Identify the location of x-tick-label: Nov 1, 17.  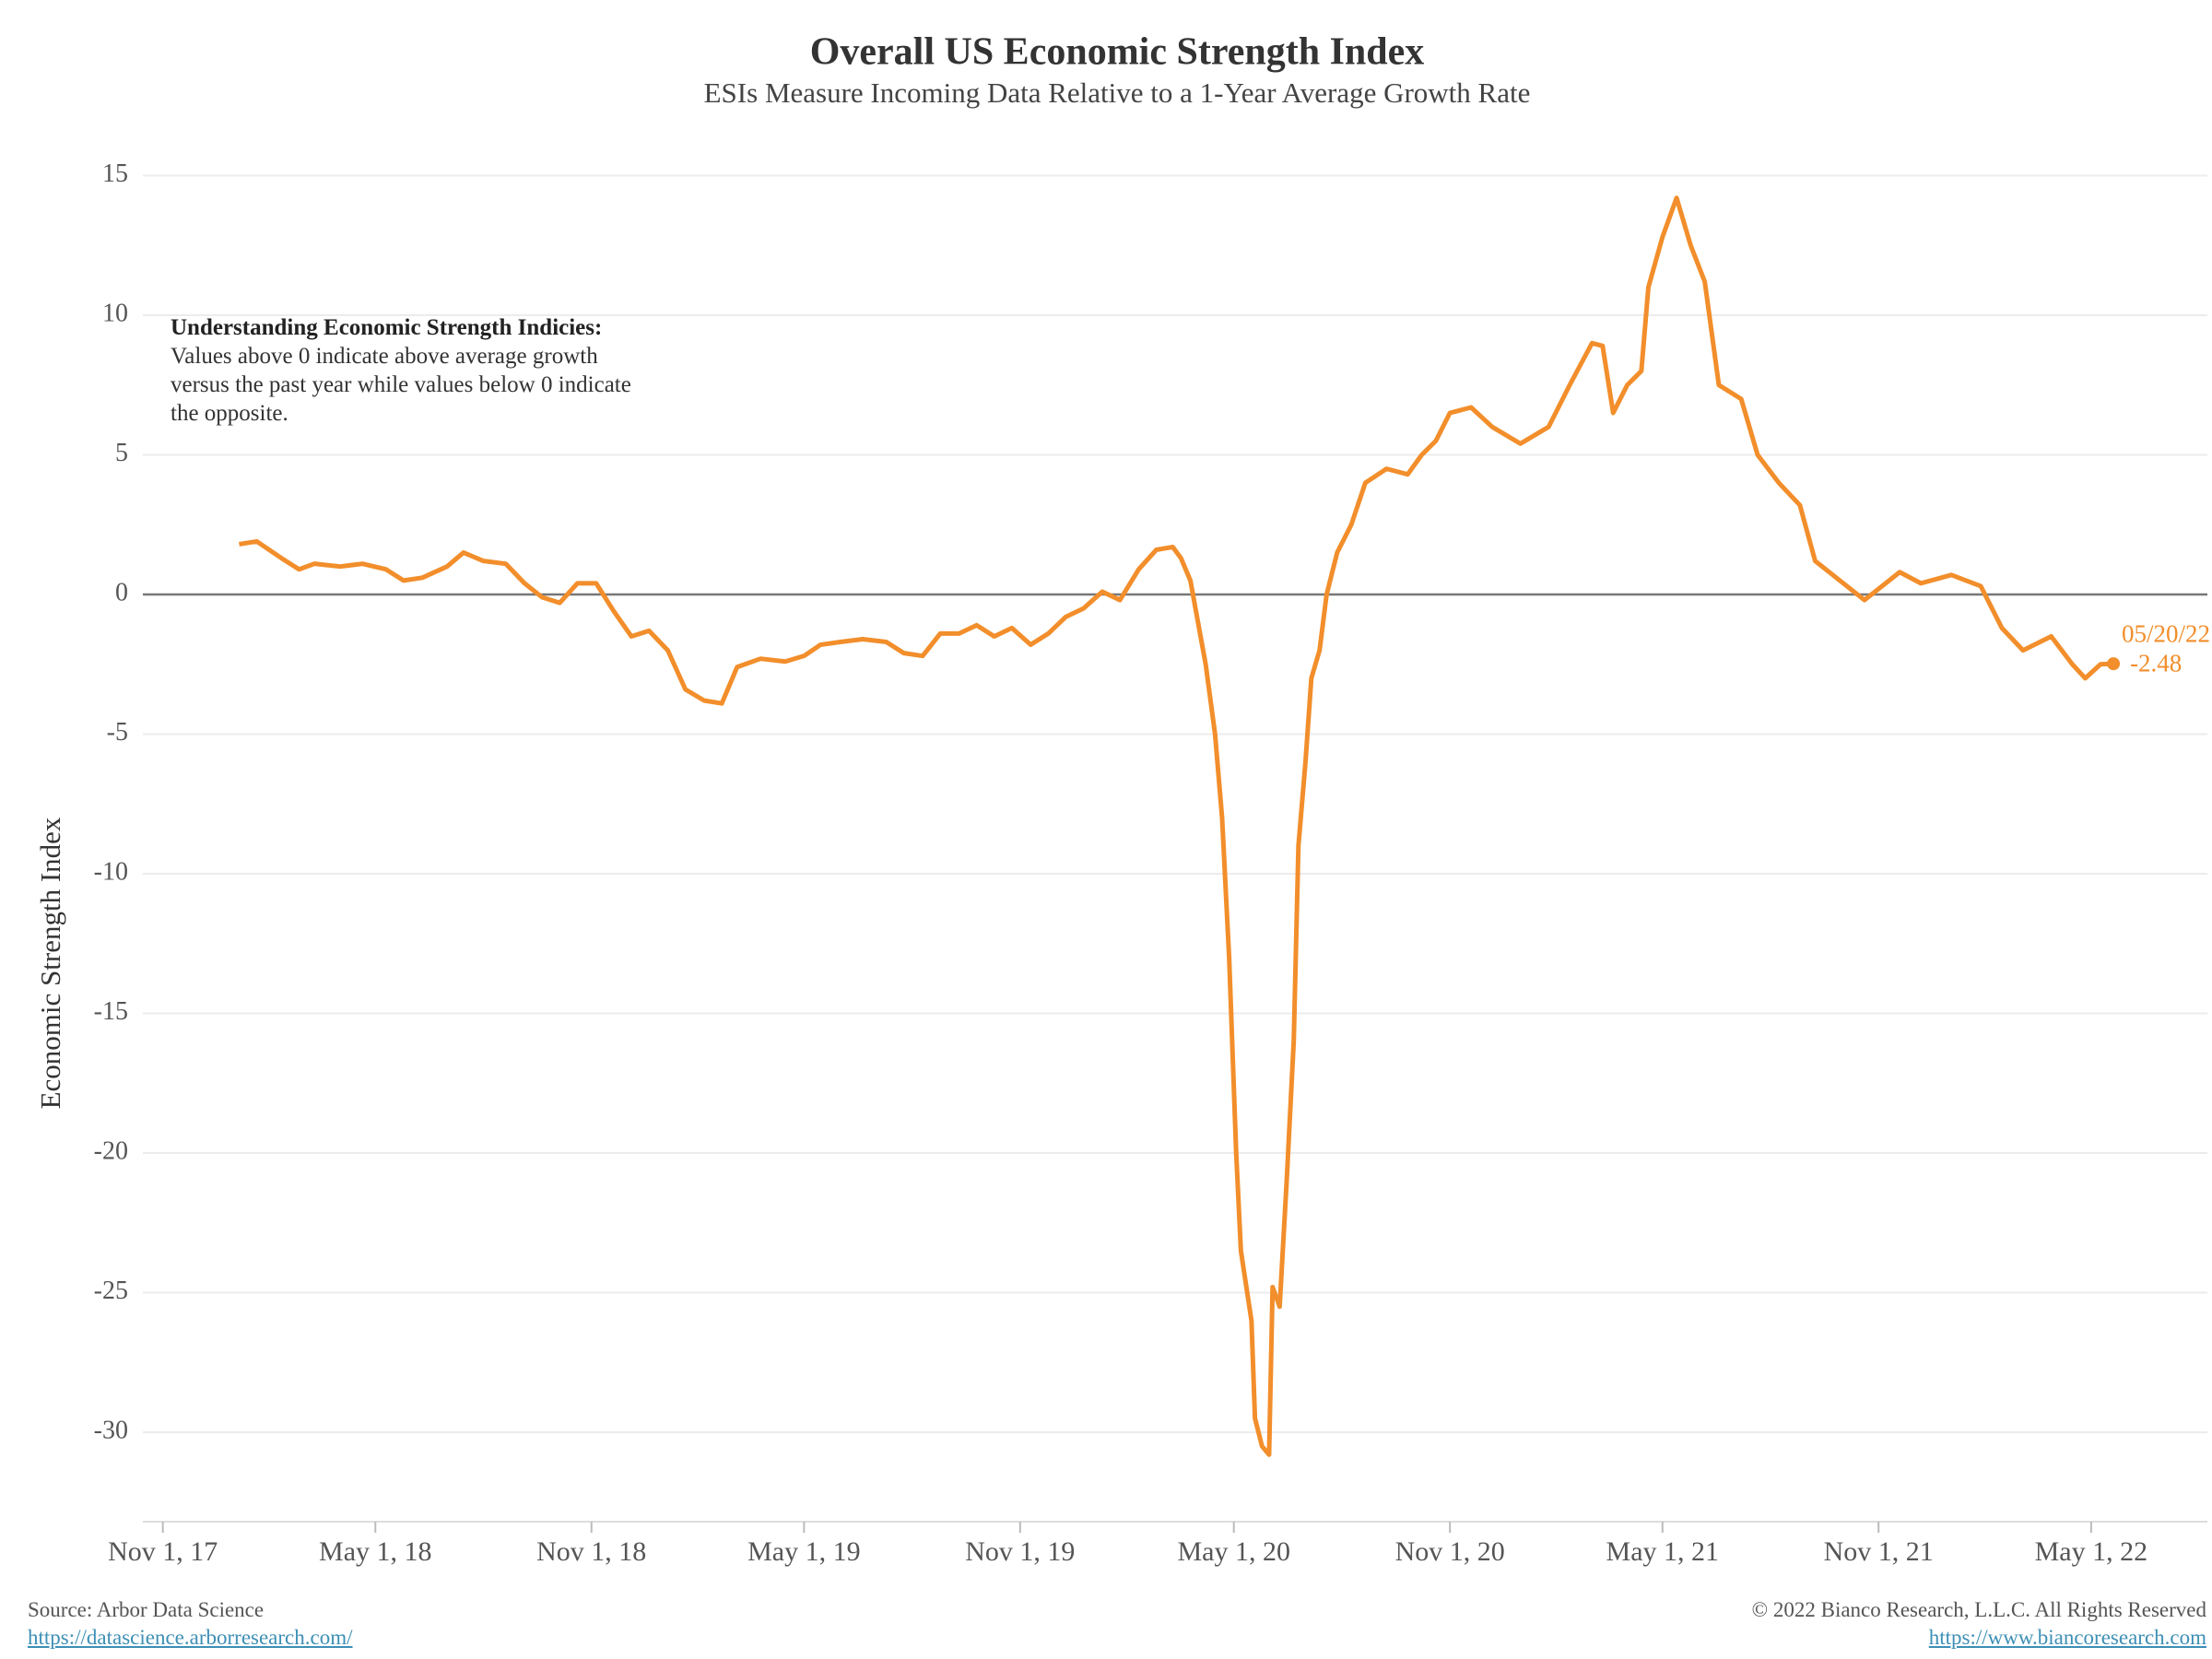
(163, 1551).